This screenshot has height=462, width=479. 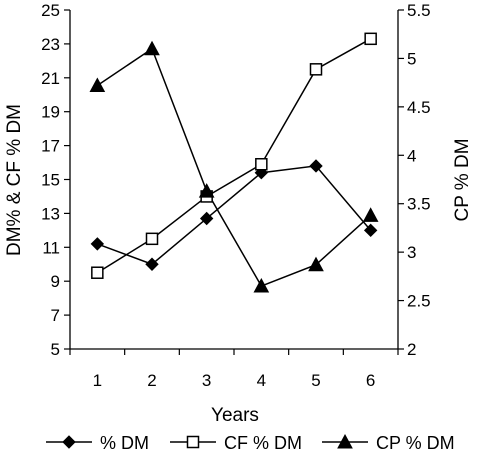 I want to click on y-axis-right-title: CP % DM, so click(x=462, y=179).